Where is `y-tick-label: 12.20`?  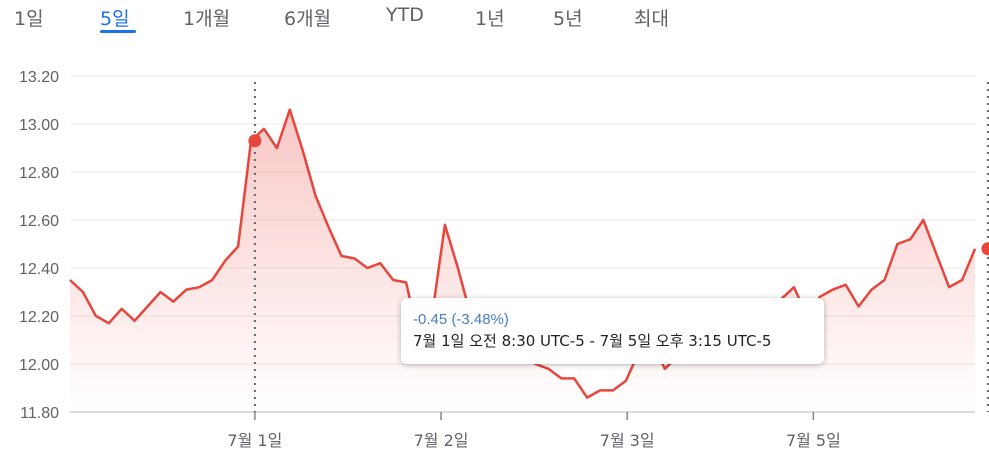
y-tick-label: 12.20 is located at coordinates (39, 317).